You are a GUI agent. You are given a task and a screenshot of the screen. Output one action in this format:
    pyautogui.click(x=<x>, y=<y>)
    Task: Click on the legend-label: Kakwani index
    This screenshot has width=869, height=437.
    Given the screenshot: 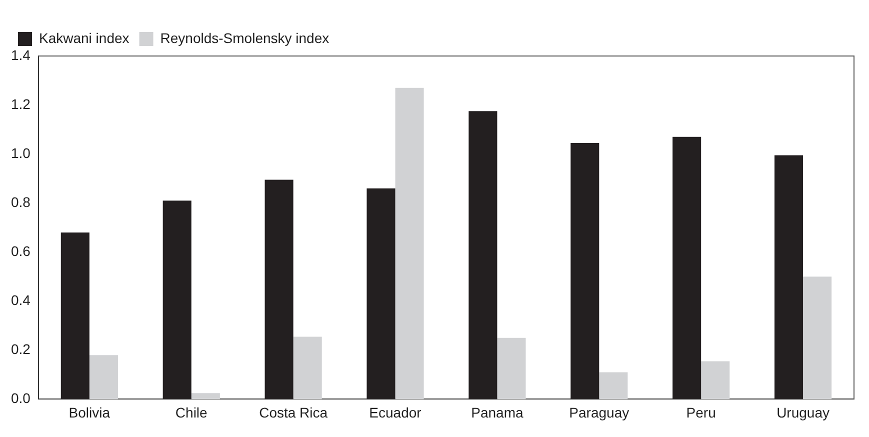 What is the action you would take?
    pyautogui.click(x=84, y=38)
    